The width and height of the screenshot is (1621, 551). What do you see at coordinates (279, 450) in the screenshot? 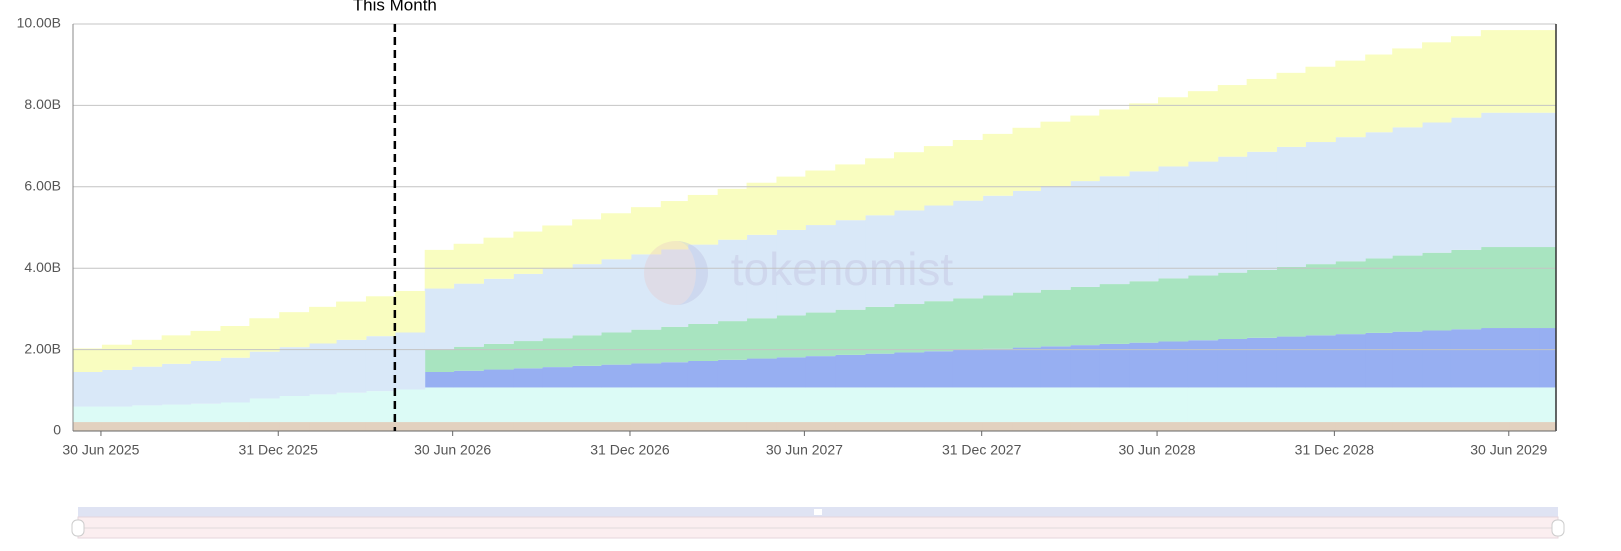
I see `x-tick-label: 31 Dec 2025` at bounding box center [279, 450].